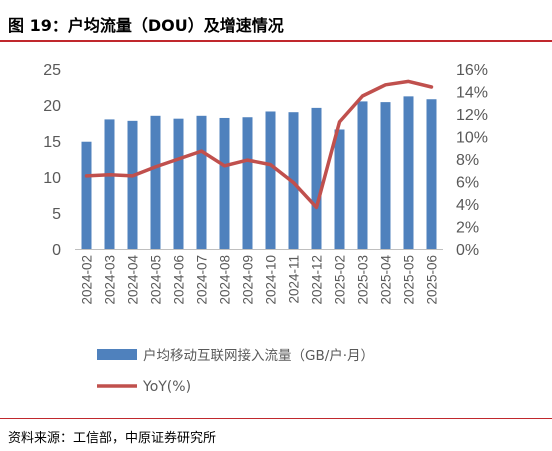  What do you see at coordinates (52, 178) in the screenshot?
I see `left-tick-label: 10` at bounding box center [52, 178].